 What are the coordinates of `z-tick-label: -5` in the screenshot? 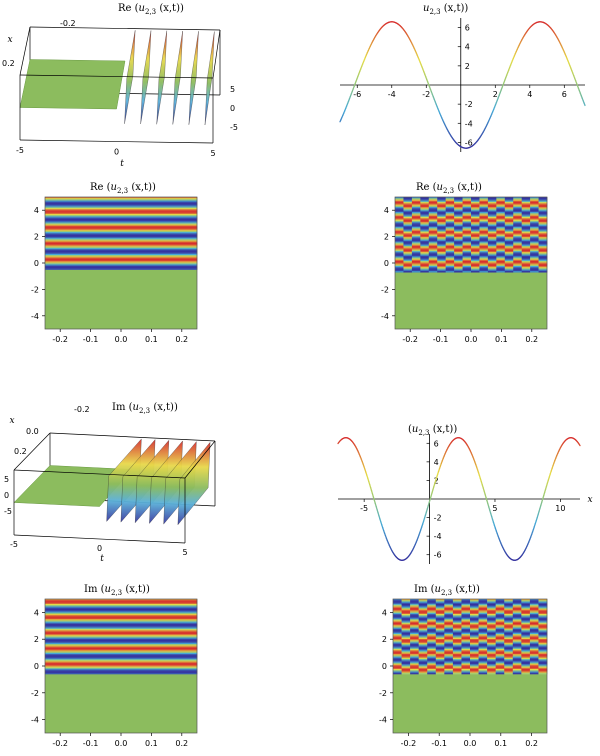 It's located at (8, 511).